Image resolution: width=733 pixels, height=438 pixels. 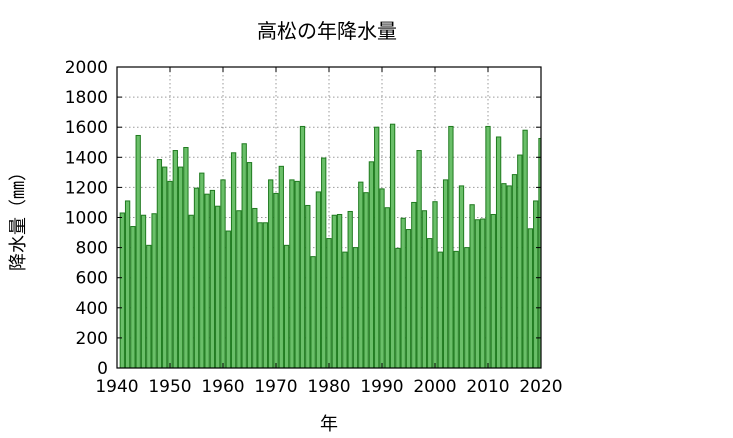 What do you see at coordinates (487, 387) in the screenshot?
I see `x-tick-label: 2010` at bounding box center [487, 387].